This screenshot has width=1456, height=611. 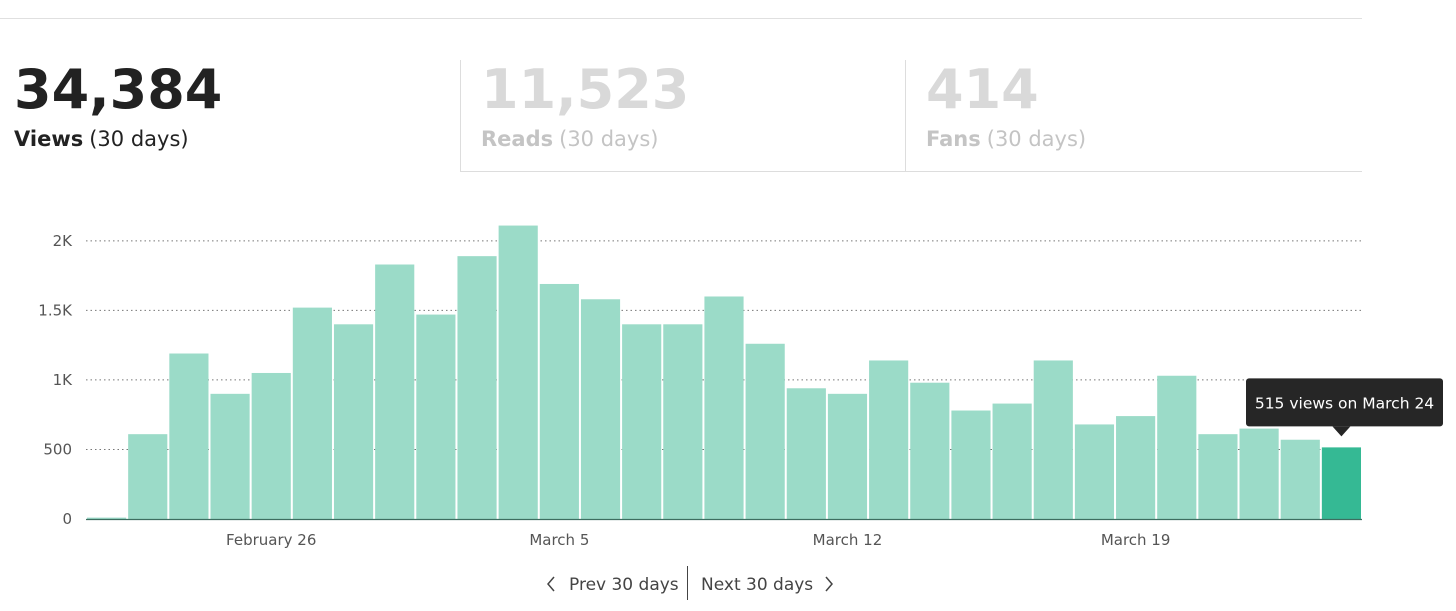 I want to click on prev-arrow, so click(x=551, y=584).